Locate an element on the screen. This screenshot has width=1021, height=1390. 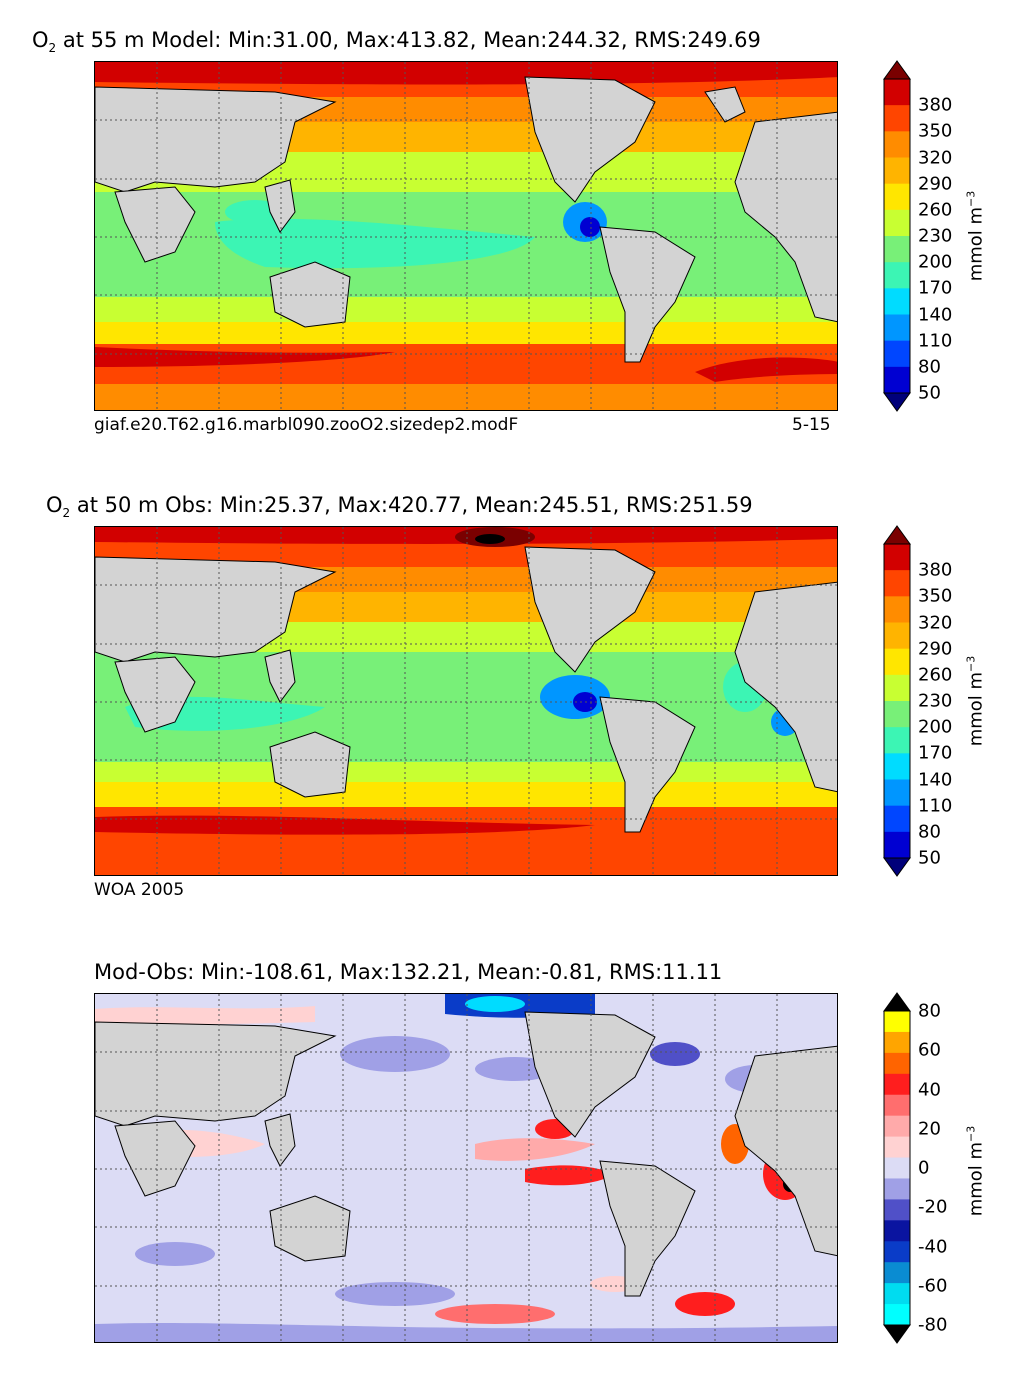
colorbar-tick-label: -60 is located at coordinates (933, 1286).